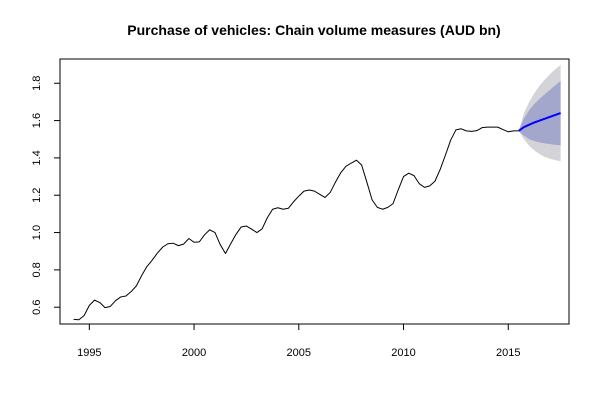 The image size is (600, 400). I want to click on forecast-interval-80-band, so click(539, 113).